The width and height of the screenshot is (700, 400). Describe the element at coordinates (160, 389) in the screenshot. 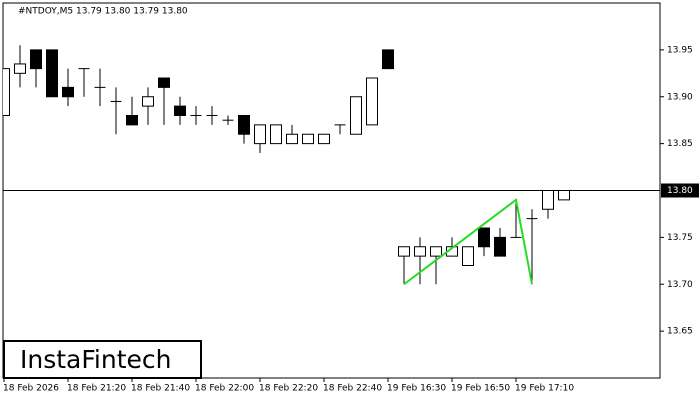

I see `x-tick-label: 18 Feb 21:40` at that location.